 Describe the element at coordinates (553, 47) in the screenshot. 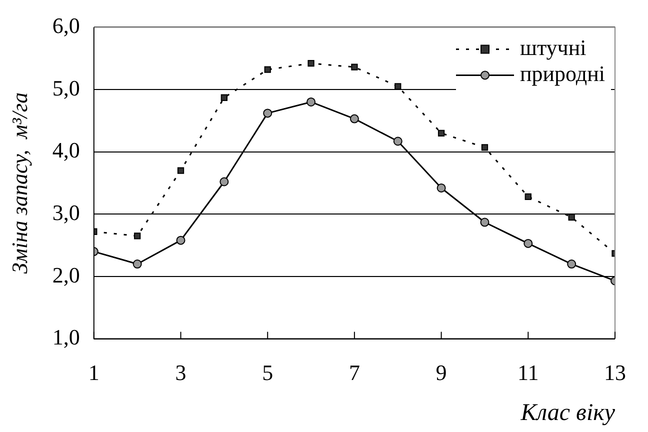

I see `legend-label: штучні` at that location.